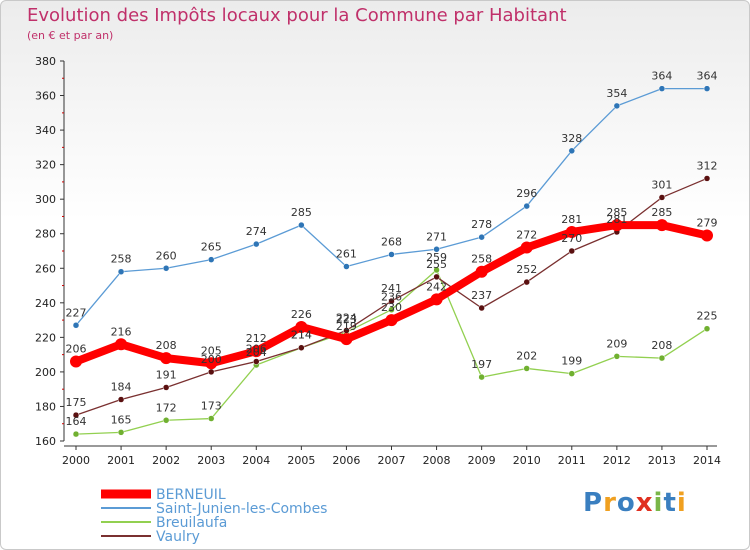  I want to click on y-tick-label: 220, so click(45, 337).